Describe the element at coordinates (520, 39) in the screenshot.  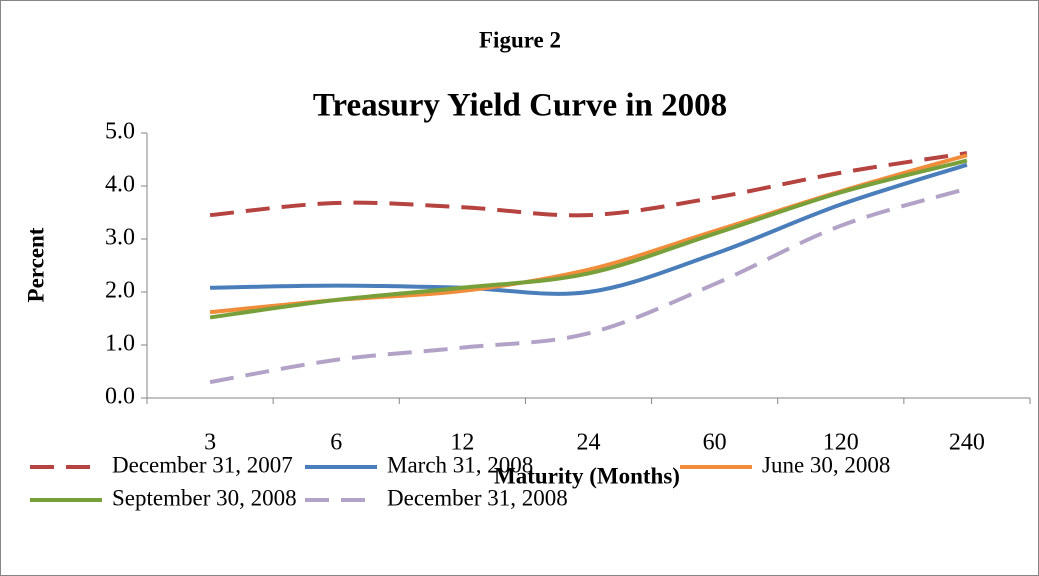
I see `chart-supertitle: Figure 2` at that location.